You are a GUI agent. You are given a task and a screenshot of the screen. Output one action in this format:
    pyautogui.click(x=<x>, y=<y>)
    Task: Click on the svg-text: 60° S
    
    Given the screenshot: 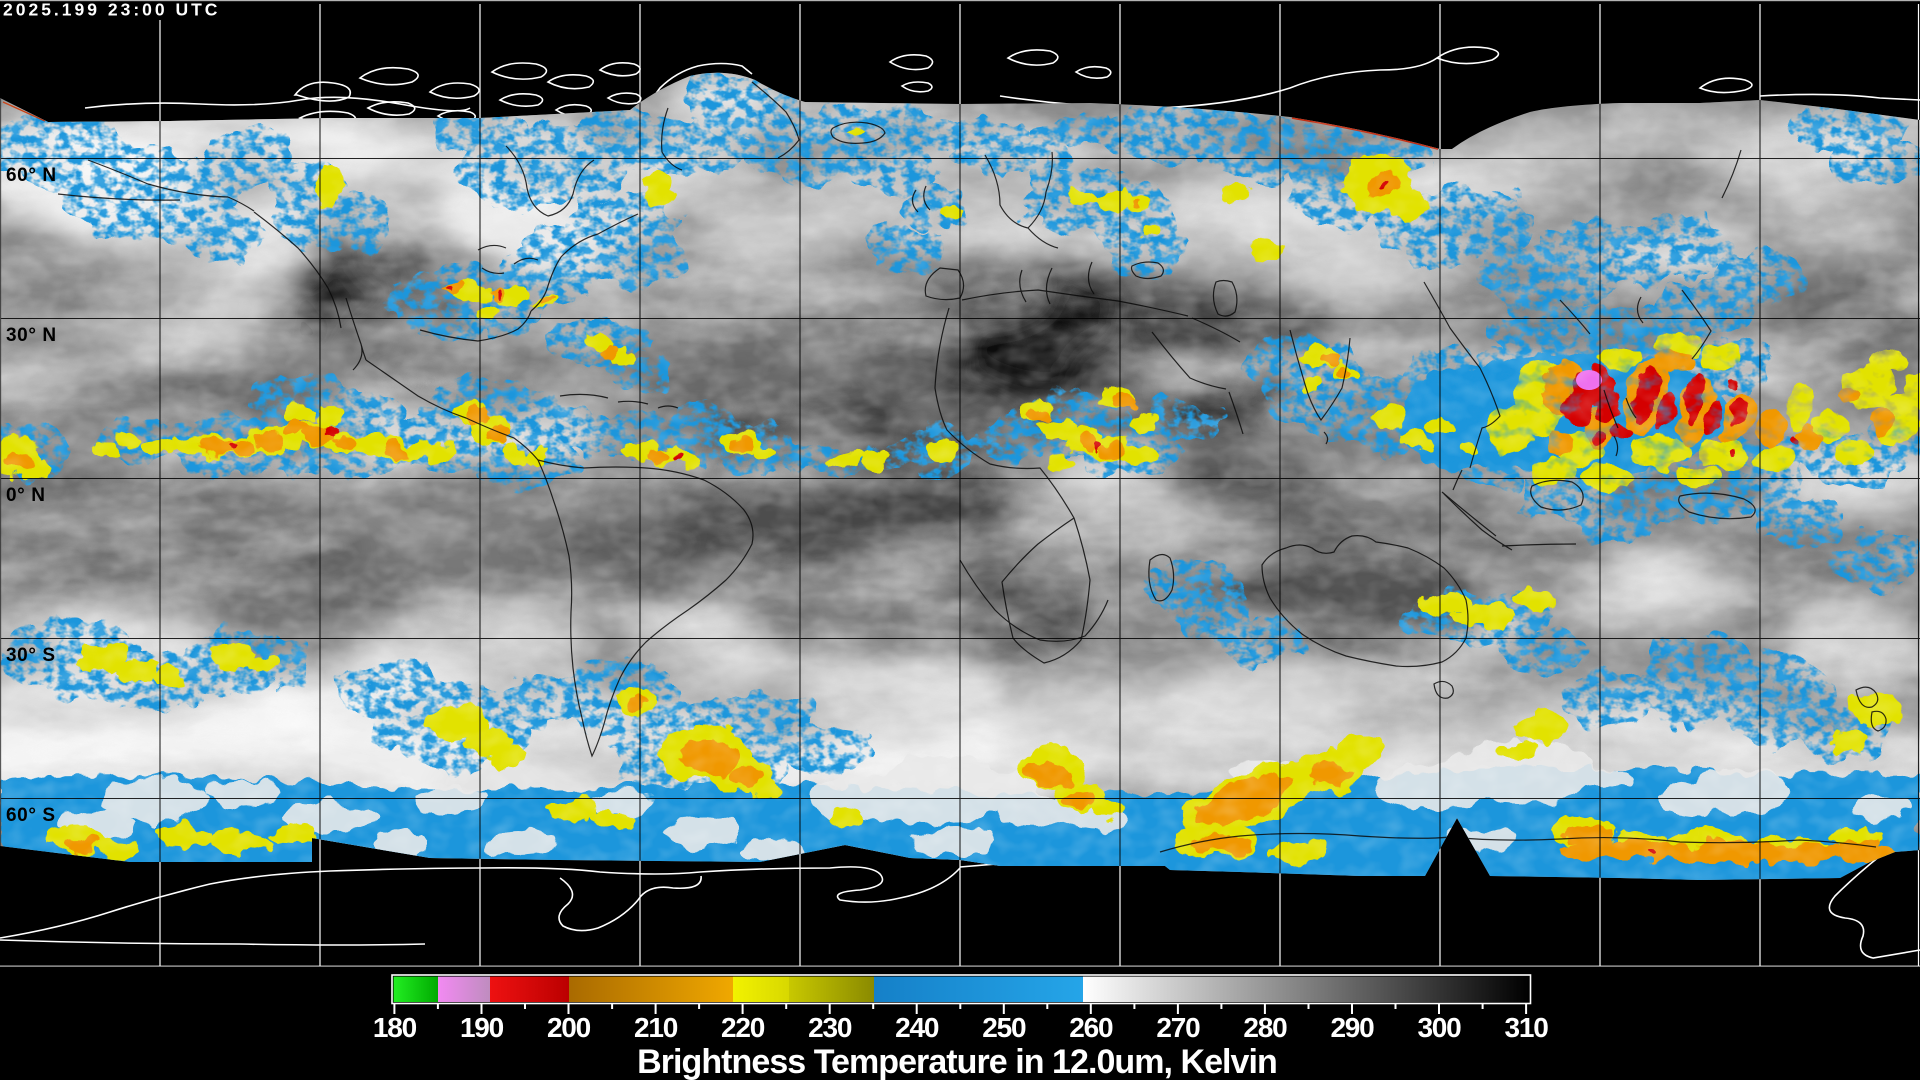 What is the action you would take?
    pyautogui.click(x=31, y=815)
    